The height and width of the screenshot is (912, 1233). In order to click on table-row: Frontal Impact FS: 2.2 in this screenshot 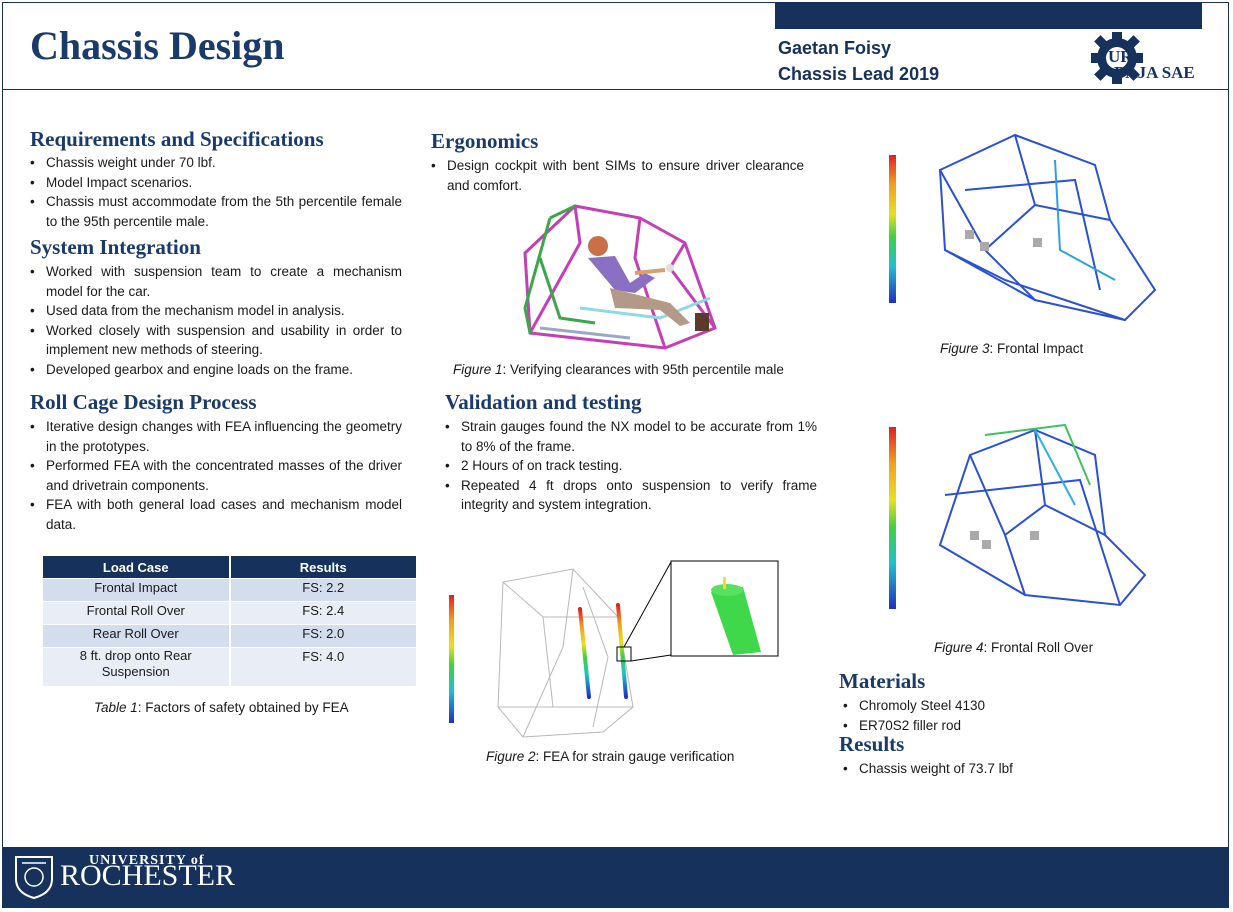, I will do `click(229, 590)`.